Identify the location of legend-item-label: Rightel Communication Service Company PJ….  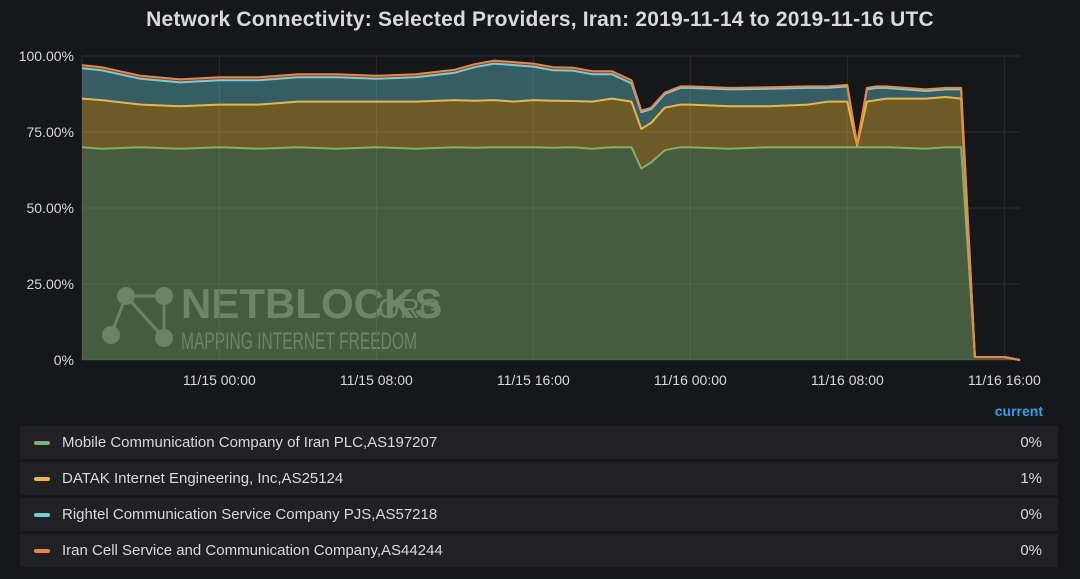
(250, 514).